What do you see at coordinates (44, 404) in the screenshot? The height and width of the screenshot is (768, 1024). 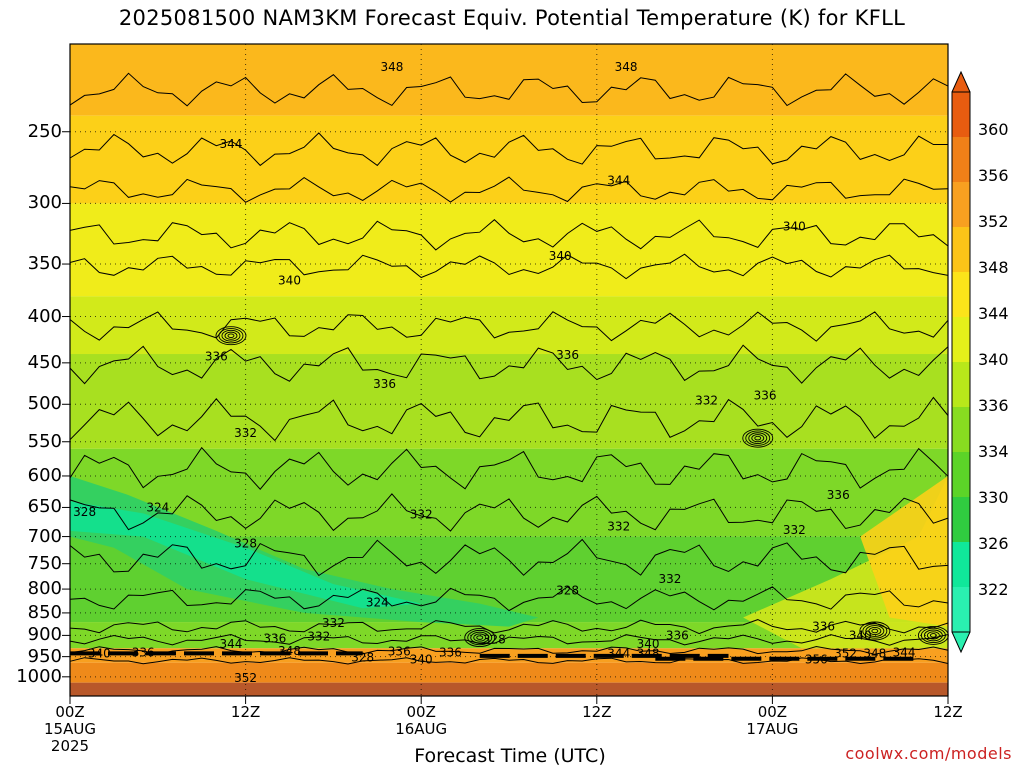 I see `y-tick-label: 500` at bounding box center [44, 404].